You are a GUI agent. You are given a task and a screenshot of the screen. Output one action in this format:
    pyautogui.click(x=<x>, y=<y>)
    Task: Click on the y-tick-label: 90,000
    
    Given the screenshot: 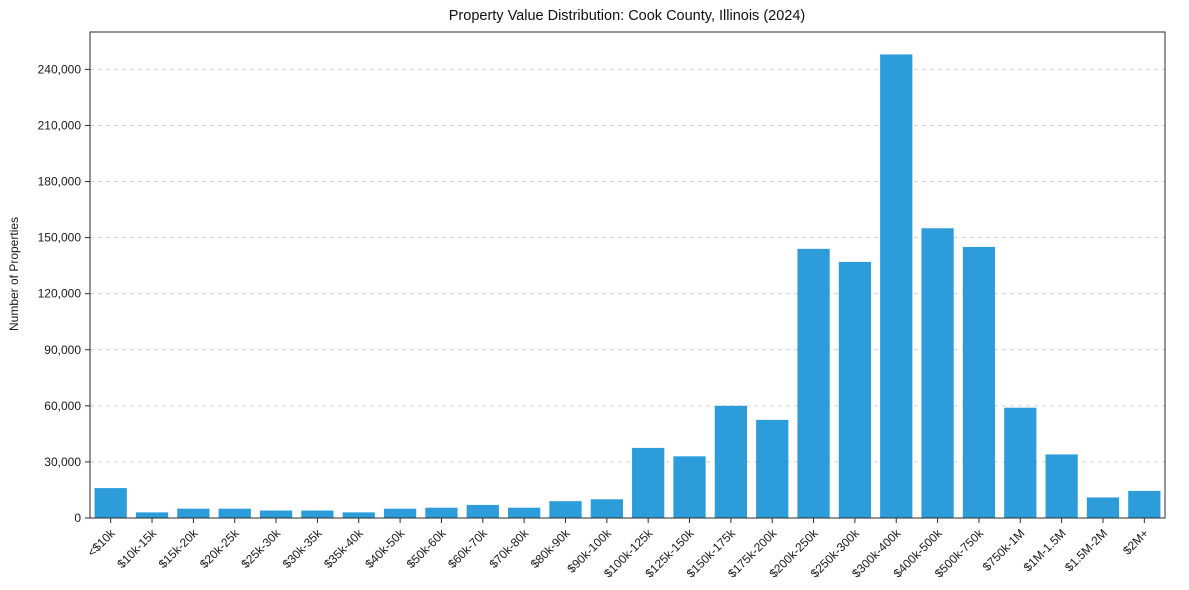 What is the action you would take?
    pyautogui.click(x=62, y=350)
    